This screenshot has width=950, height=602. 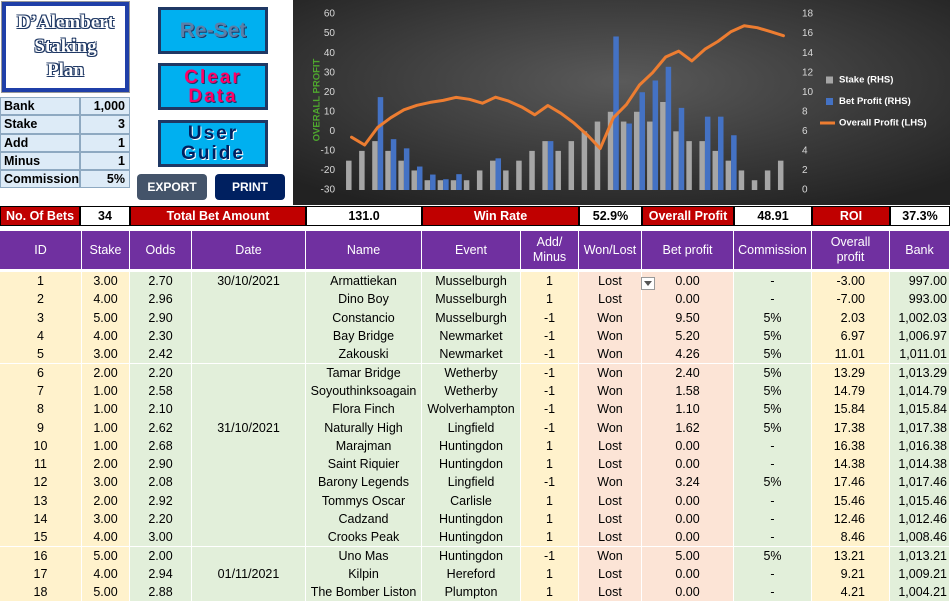 What do you see at coordinates (328, 151) in the screenshot?
I see `y-tick-label: -10` at bounding box center [328, 151].